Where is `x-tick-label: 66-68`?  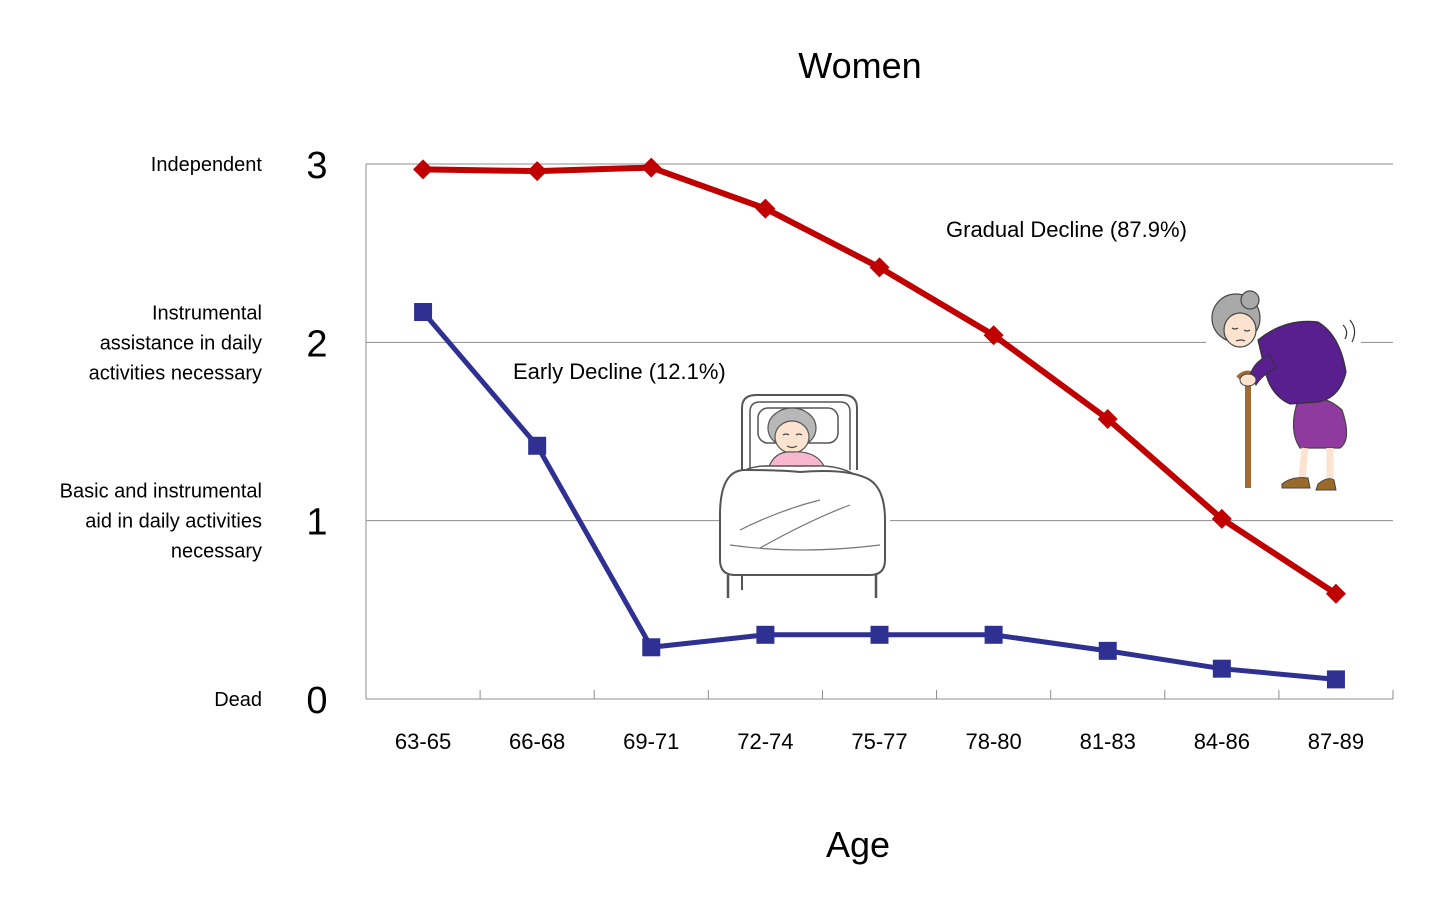
x-tick-label: 66-68 is located at coordinates (537, 741).